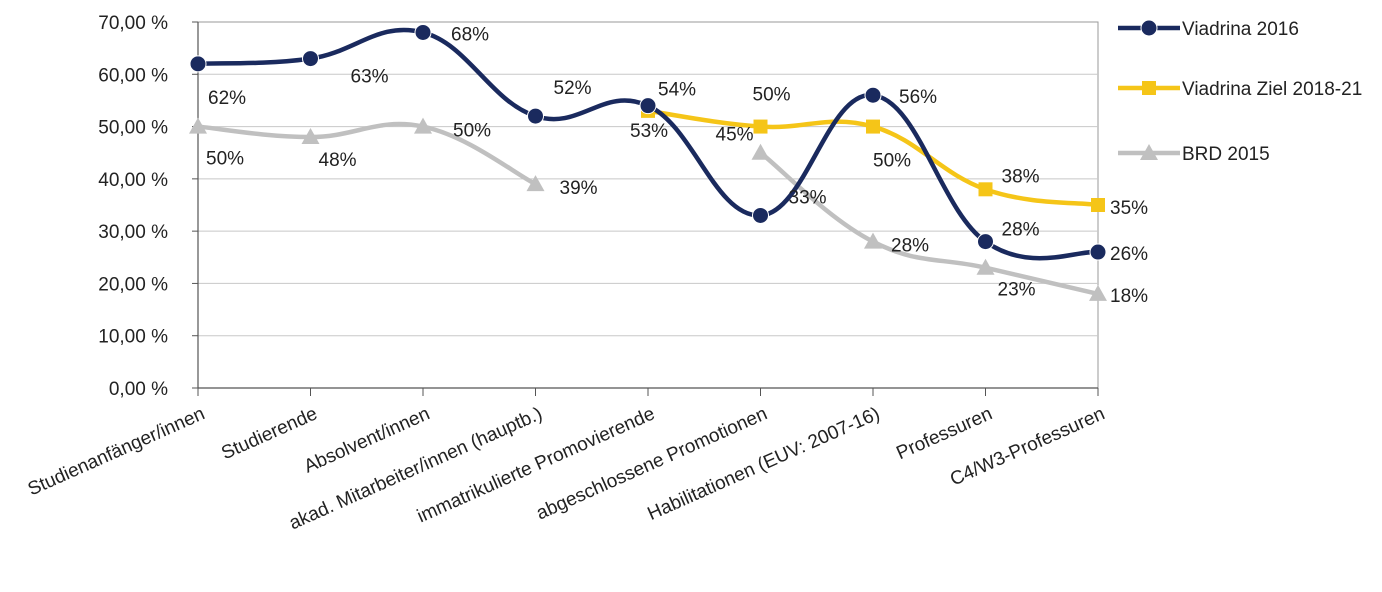  Describe the element at coordinates (573, 88) in the screenshot. I see `data-label: 52%` at that location.